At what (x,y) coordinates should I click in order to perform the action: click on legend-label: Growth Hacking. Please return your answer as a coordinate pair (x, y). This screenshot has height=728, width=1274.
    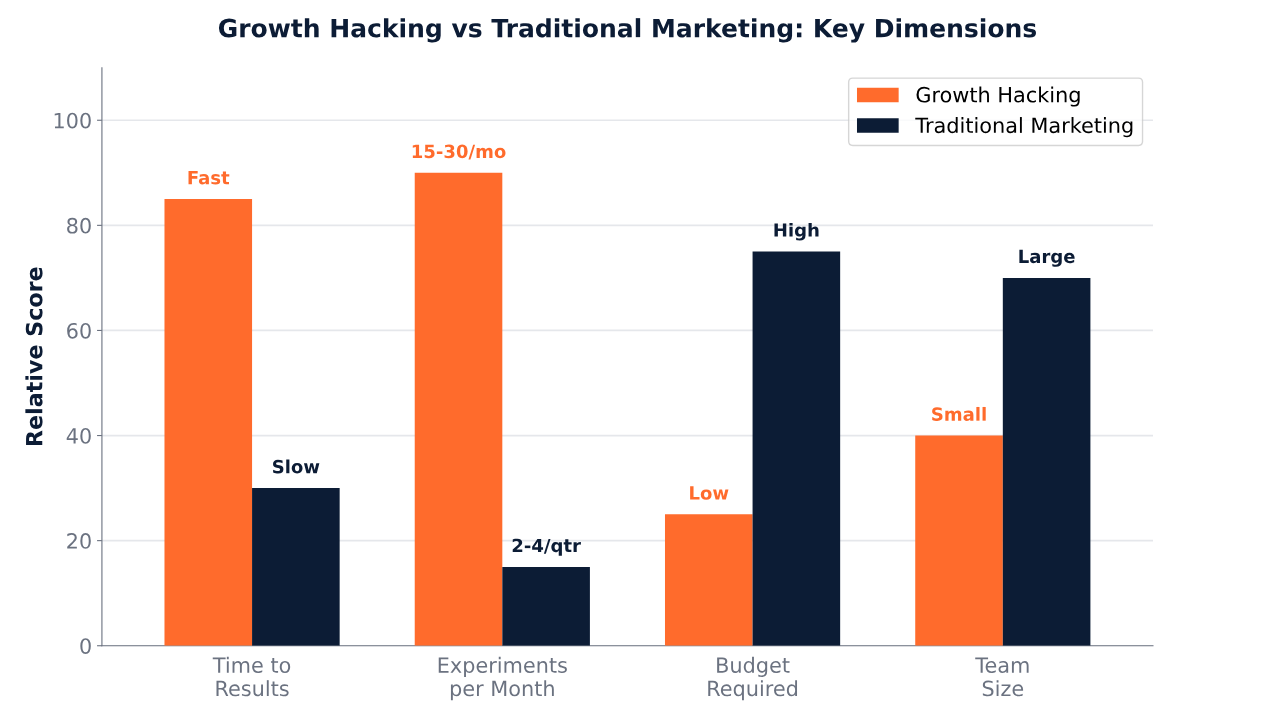
    Looking at the image, I should click on (998, 96).